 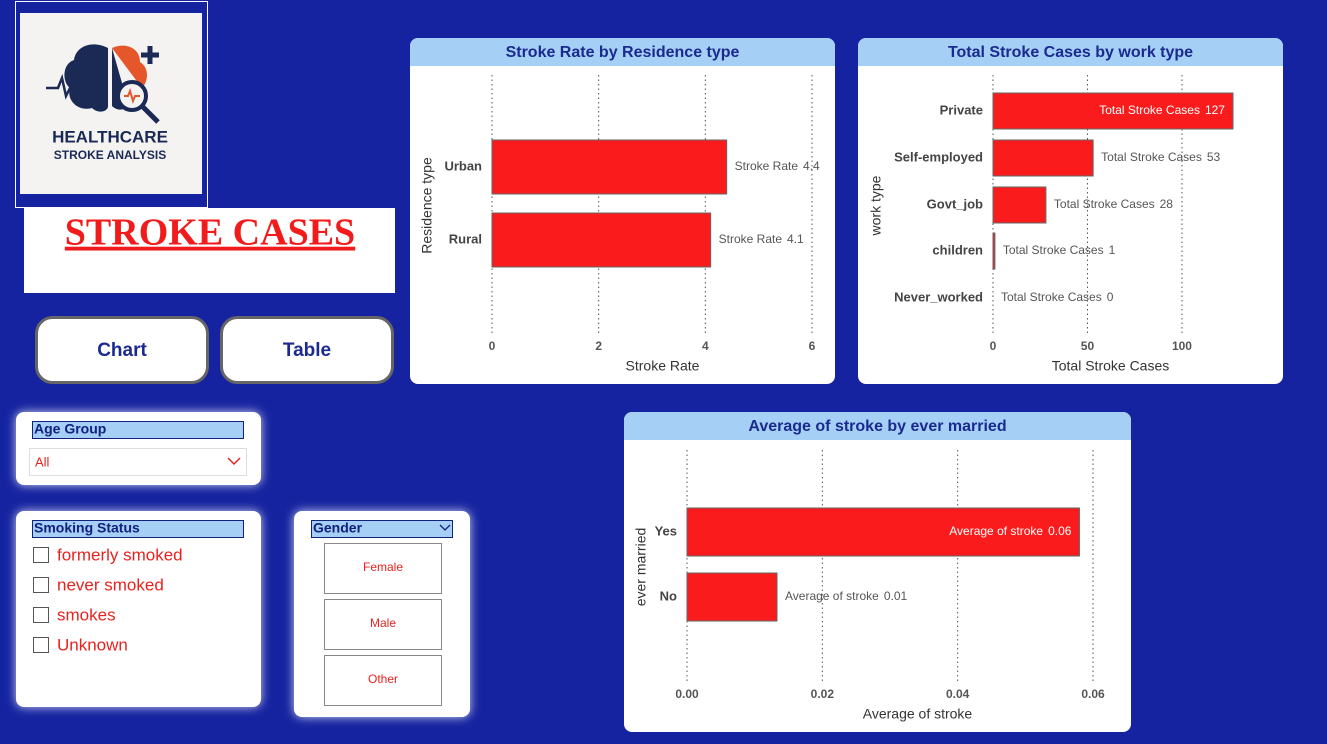 I want to click on slicer-option: formerly smoked, so click(x=120, y=554).